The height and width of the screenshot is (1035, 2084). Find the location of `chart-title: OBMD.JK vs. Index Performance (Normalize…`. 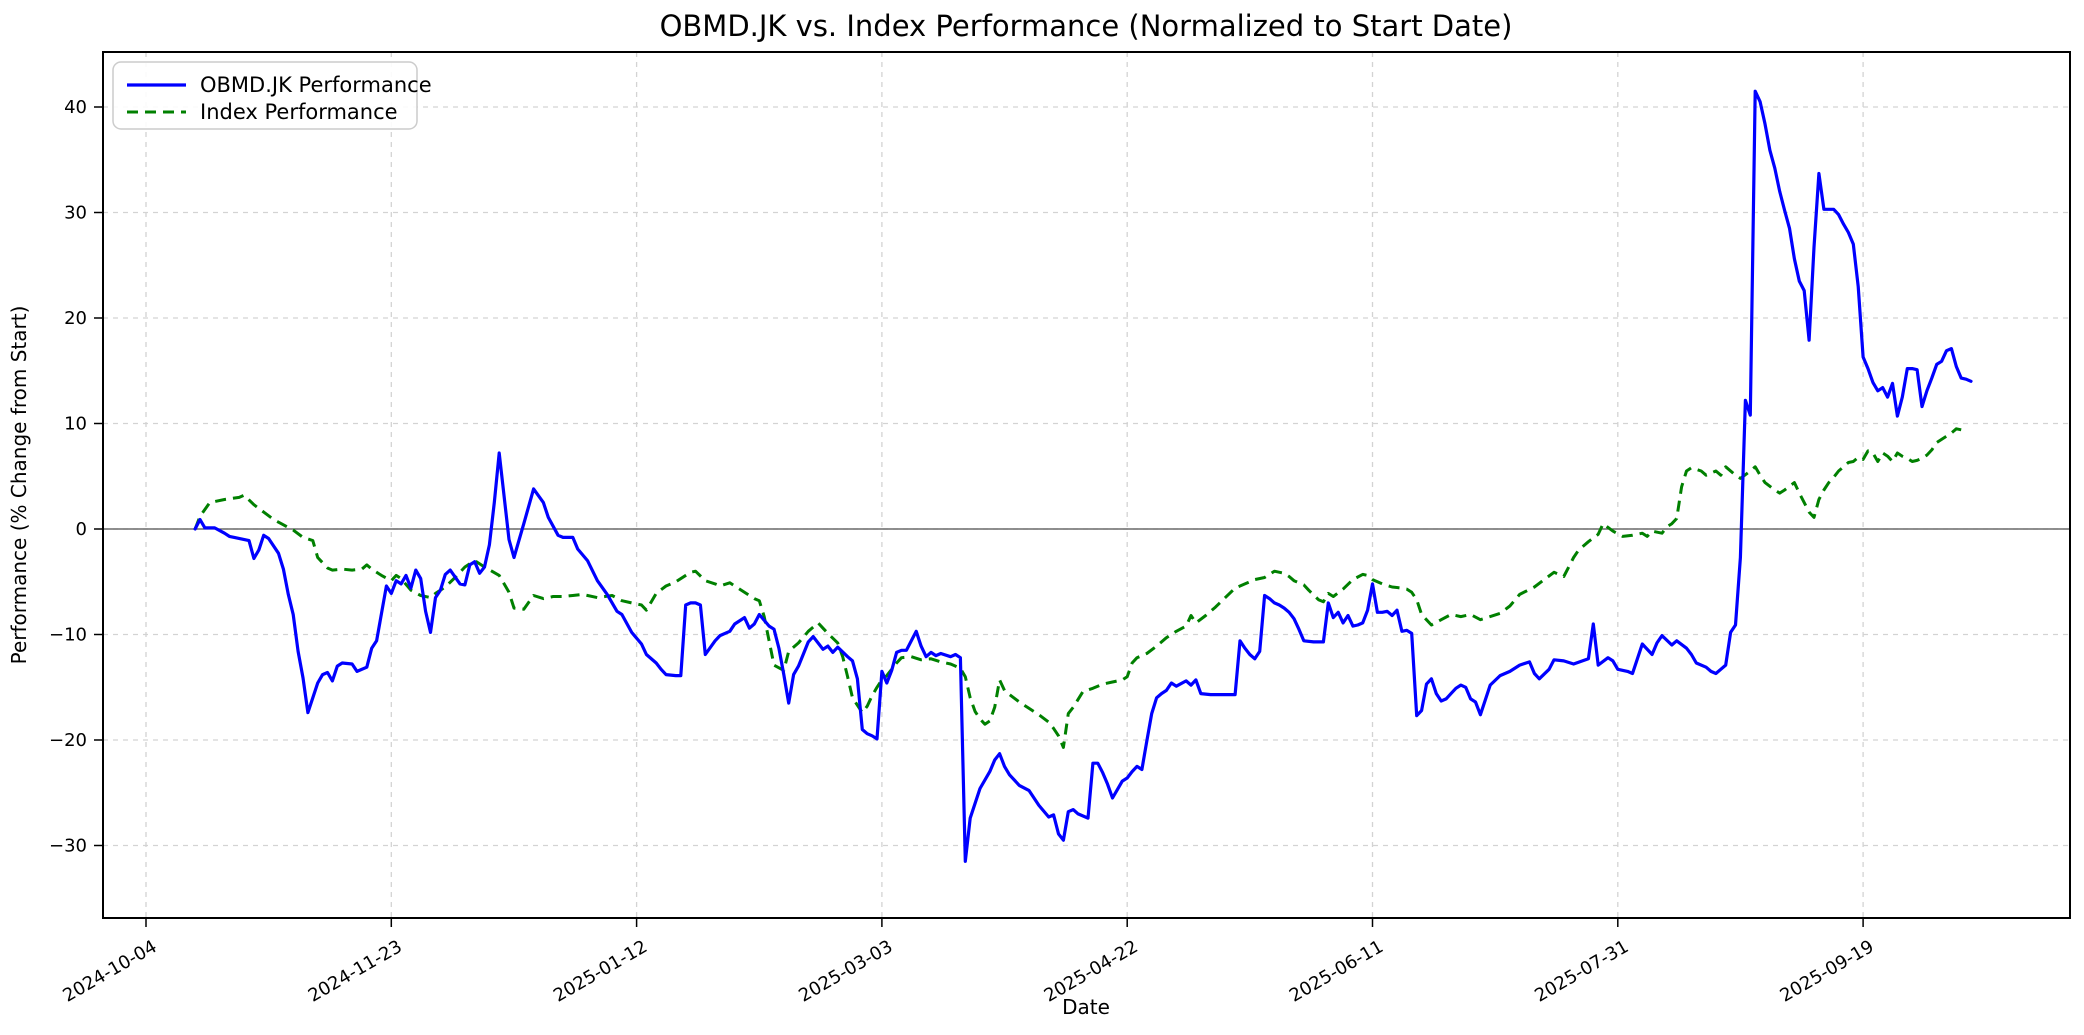

chart-title: OBMD.JK vs. Index Performance (Normalize… is located at coordinates (1086, 26).